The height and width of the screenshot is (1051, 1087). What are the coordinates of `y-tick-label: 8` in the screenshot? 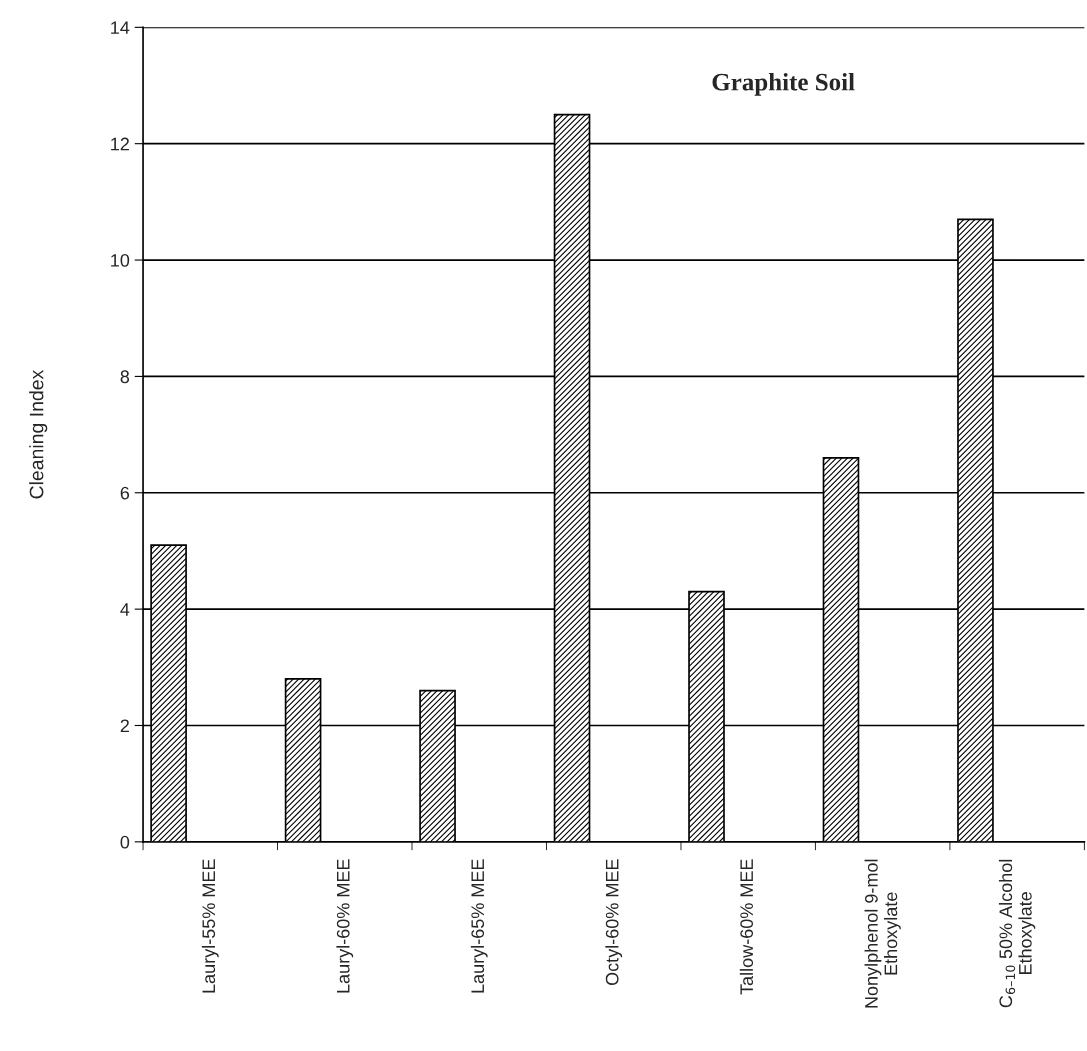 It's located at (125, 377).